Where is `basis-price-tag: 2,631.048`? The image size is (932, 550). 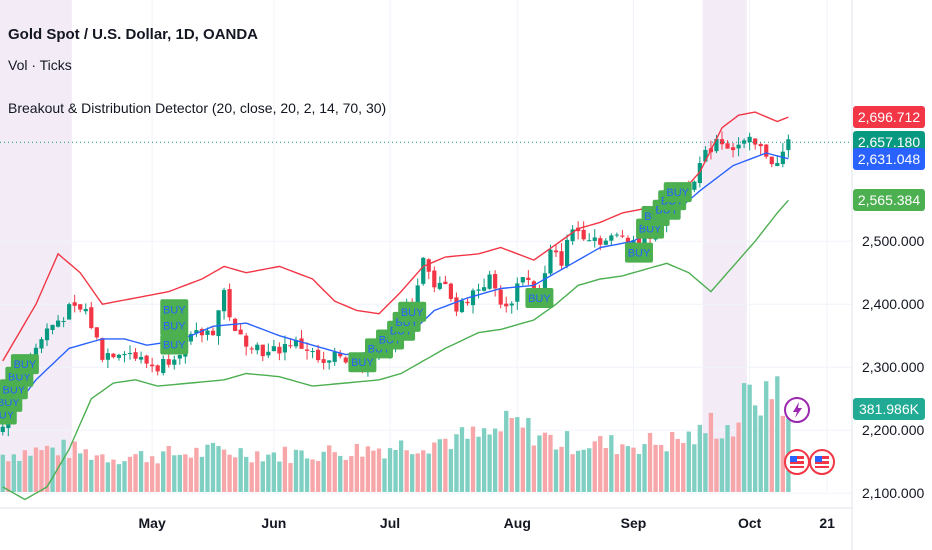
basis-price-tag: 2,631.048 is located at coordinates (889, 158).